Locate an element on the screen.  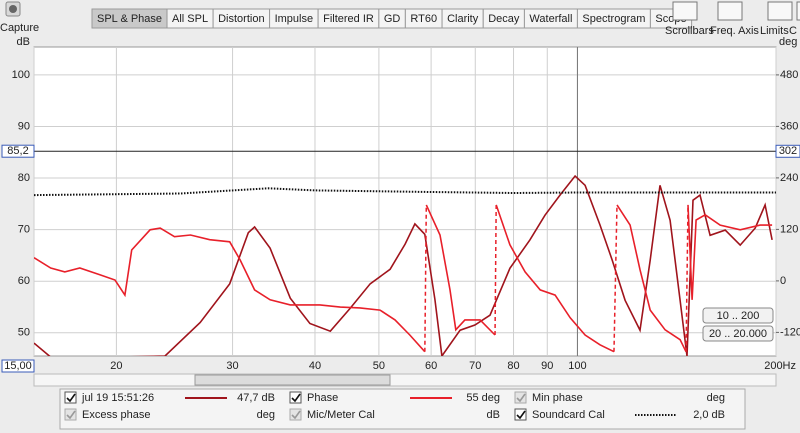
y-tick-label: 80 is located at coordinates (24, 178).